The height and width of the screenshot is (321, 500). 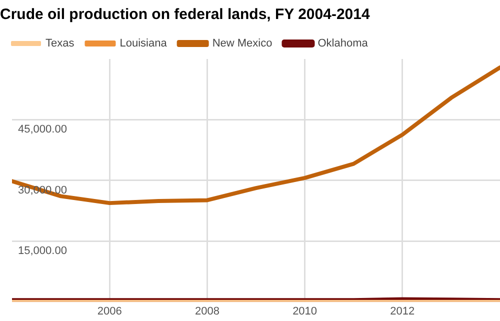 I want to click on legend-label: Louisiana, so click(x=144, y=44).